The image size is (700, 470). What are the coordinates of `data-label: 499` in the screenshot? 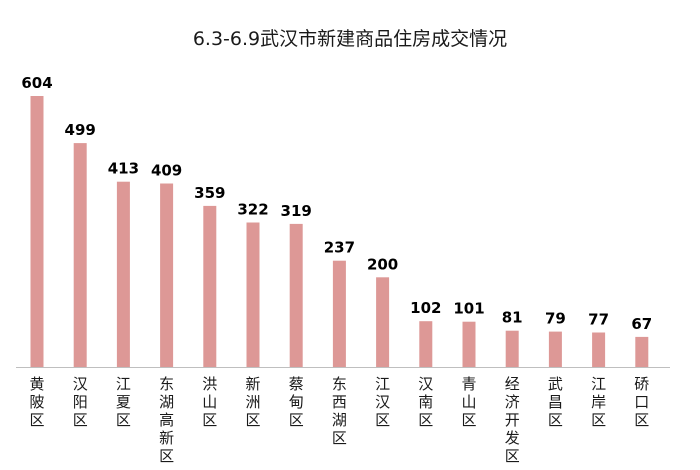 It's located at (80, 130).